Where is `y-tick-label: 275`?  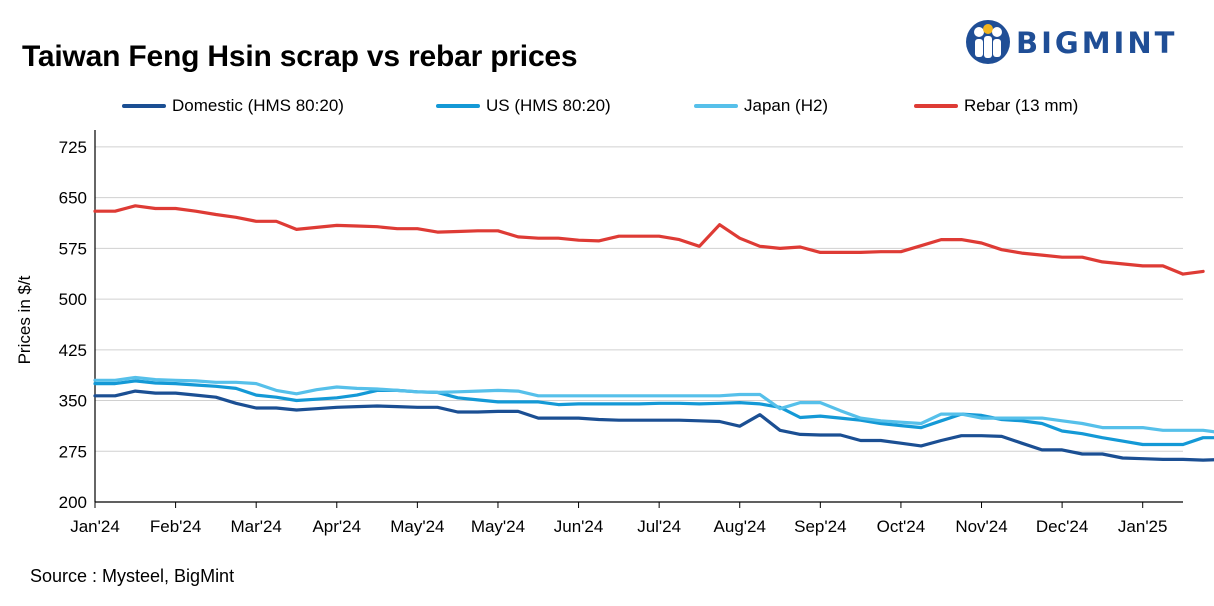 y-tick-label: 275 is located at coordinates (73, 451).